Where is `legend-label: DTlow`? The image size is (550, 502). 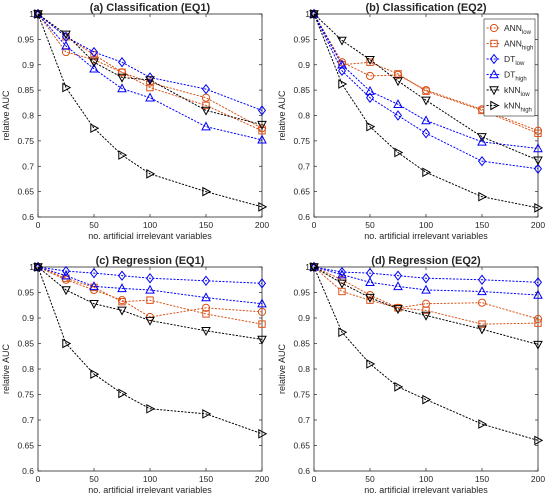
legend-label: DTlow is located at coordinates (514, 60).